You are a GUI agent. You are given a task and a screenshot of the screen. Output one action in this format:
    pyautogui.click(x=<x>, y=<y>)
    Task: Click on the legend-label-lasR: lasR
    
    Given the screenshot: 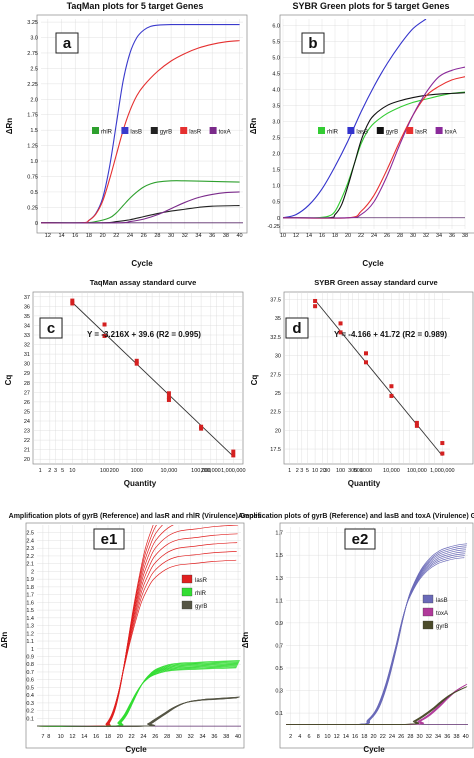 What is the action you would take?
    pyautogui.click(x=201, y=581)
    